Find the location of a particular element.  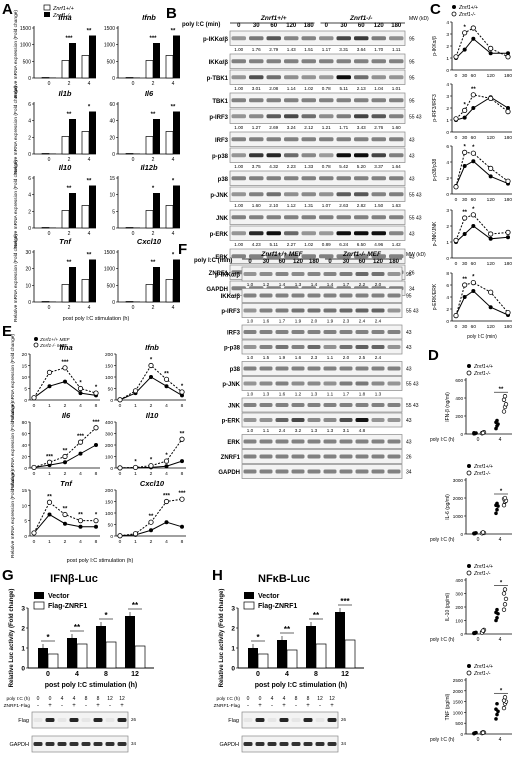

band-quantification: 4.96 is located at coordinates (378, 244).